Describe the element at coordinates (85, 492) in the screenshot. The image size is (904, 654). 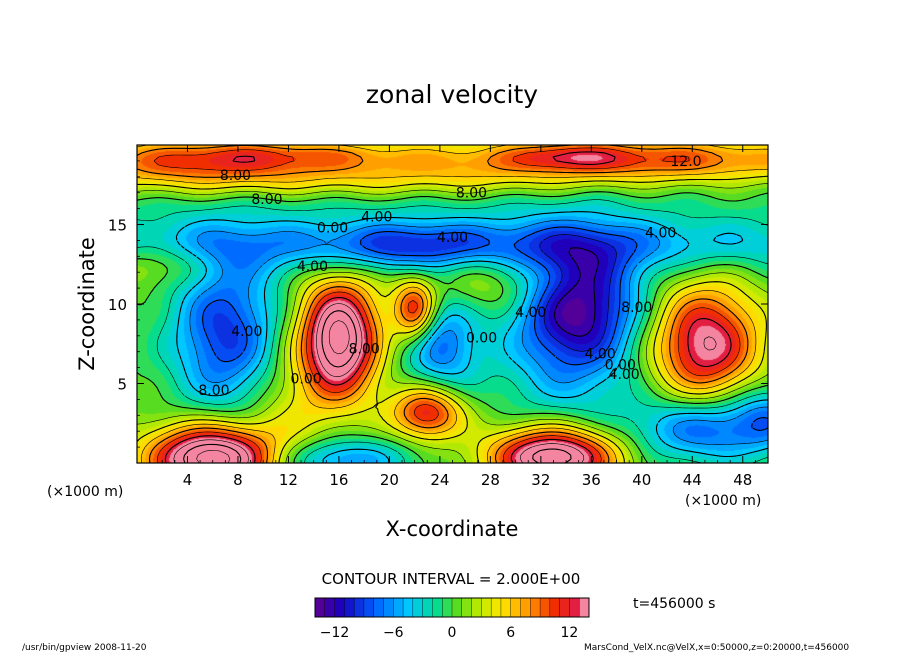
I see `x-unit-left: (×1000 m)` at that location.